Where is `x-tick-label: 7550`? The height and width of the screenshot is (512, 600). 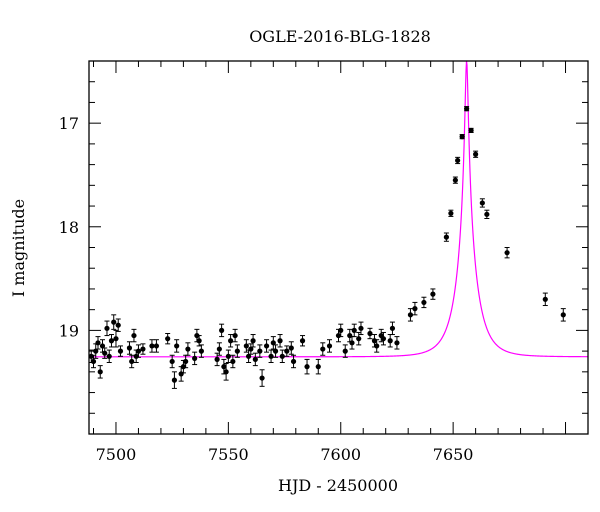
x-tick-label: 7550 is located at coordinates (228, 454).